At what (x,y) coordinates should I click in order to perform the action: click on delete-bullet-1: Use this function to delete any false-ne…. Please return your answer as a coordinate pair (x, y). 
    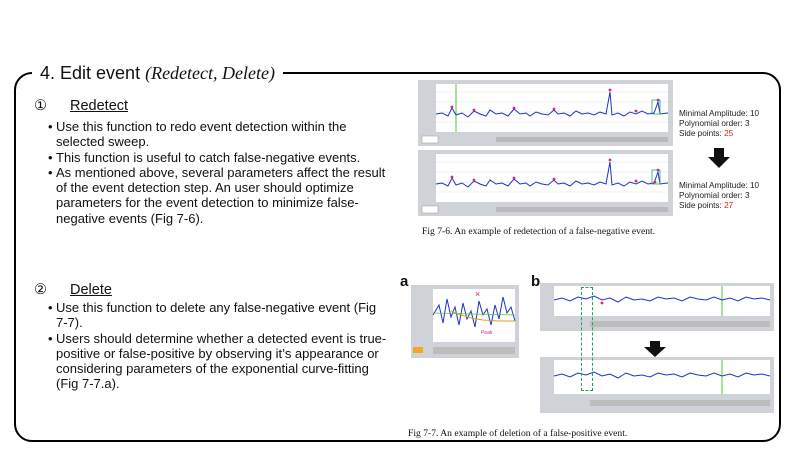
    Looking at the image, I should click on (218, 315).